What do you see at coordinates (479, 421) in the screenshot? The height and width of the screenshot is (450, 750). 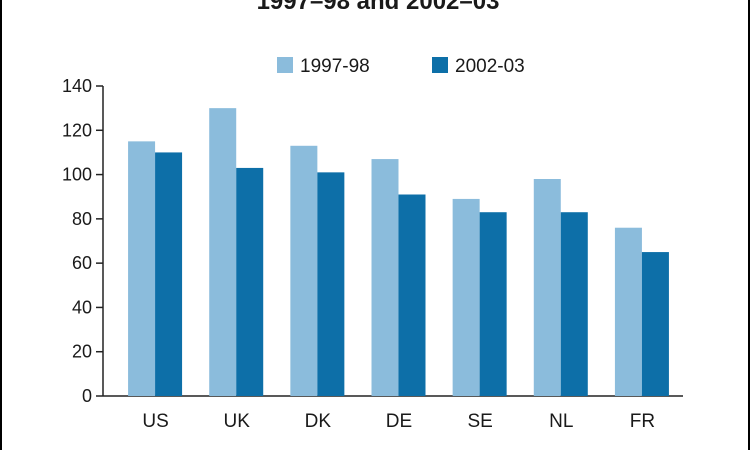 I see `x-tick-label: SE` at bounding box center [479, 421].